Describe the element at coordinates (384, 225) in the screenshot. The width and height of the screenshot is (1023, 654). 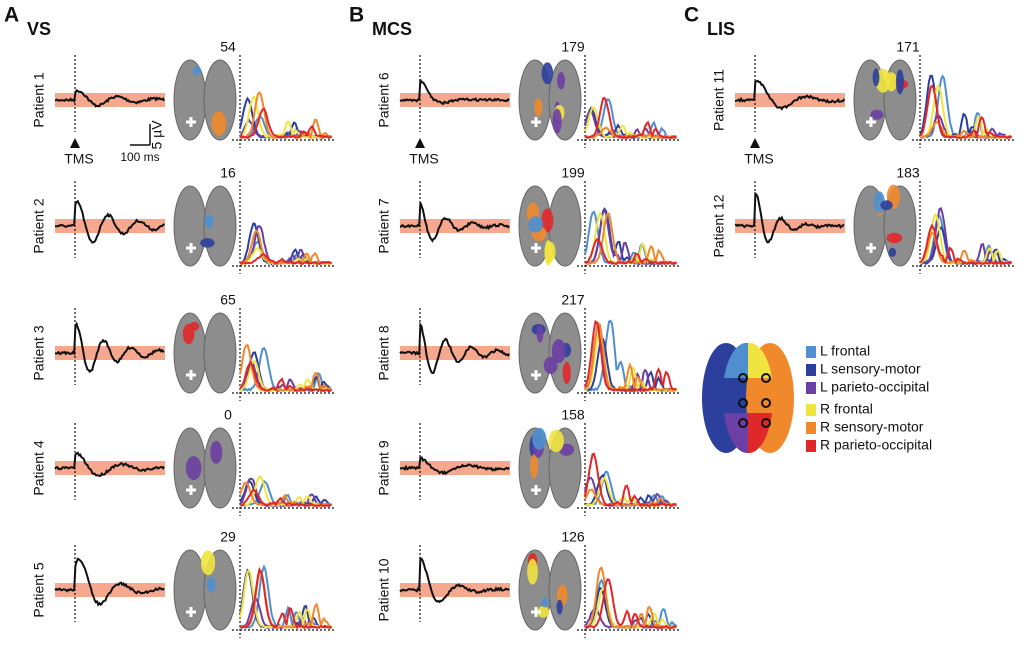
I see `patient-label: Patient 7` at that location.